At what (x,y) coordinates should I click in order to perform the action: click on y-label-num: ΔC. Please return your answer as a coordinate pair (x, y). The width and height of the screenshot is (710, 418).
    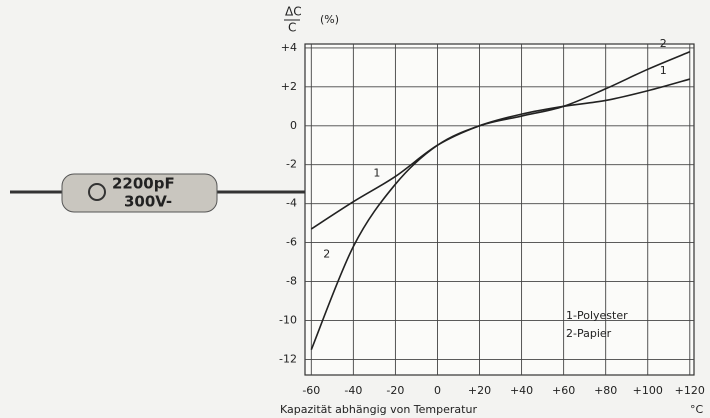
    Looking at the image, I should click on (293, 12).